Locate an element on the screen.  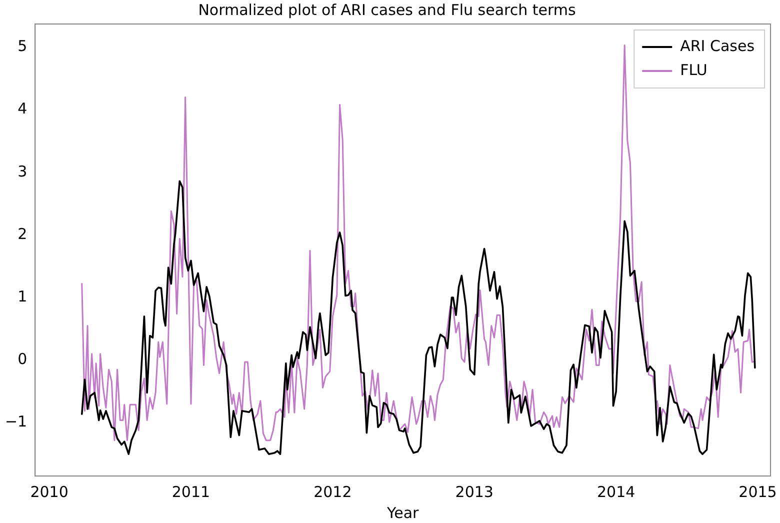
y-tick-label: 3 is located at coordinates (23, 171).